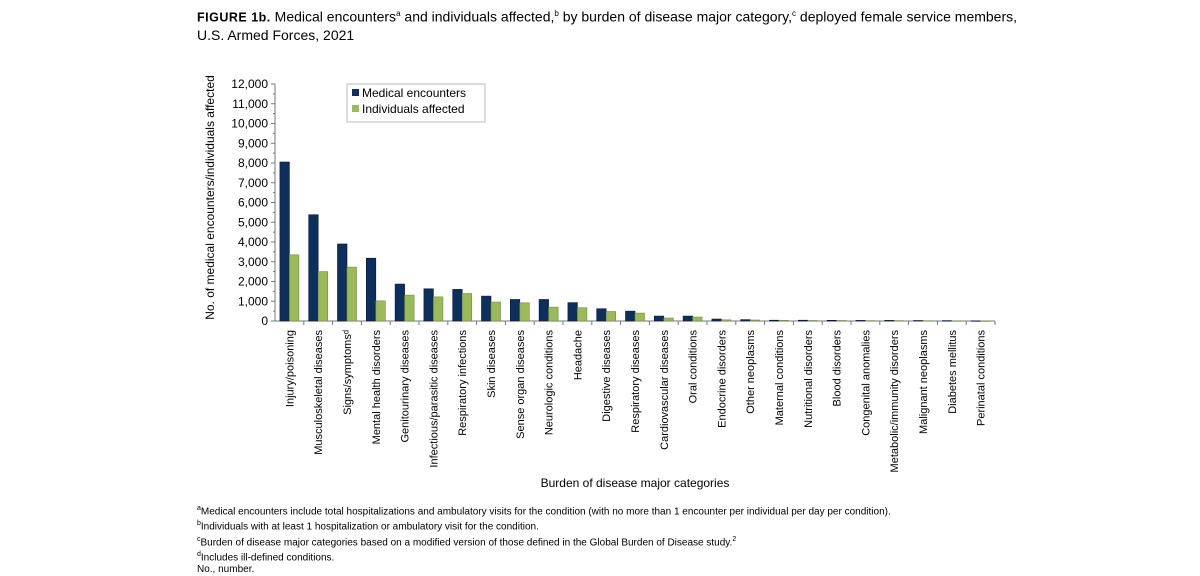 This screenshot has height=576, width=1200. Describe the element at coordinates (414, 93) in the screenshot. I see `legend-label: Medical encounters` at that location.